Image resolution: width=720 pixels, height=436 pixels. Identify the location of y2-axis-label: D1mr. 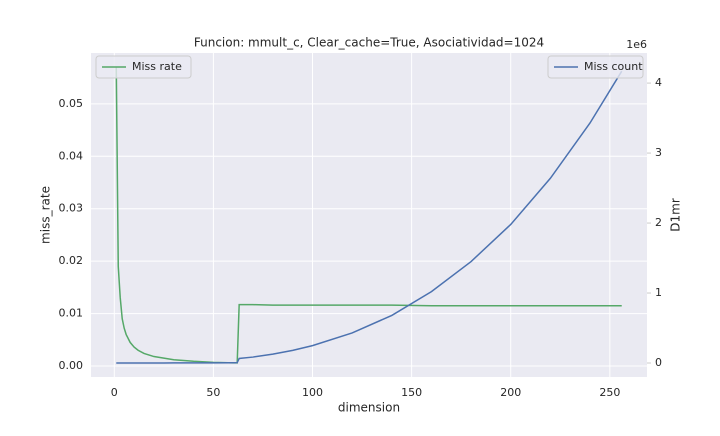
(676, 215).